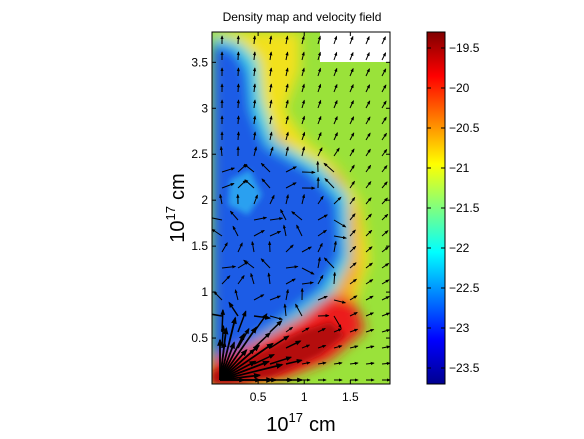  Describe the element at coordinates (245, 192) in the screenshot. I see `cavity-patch` at that location.